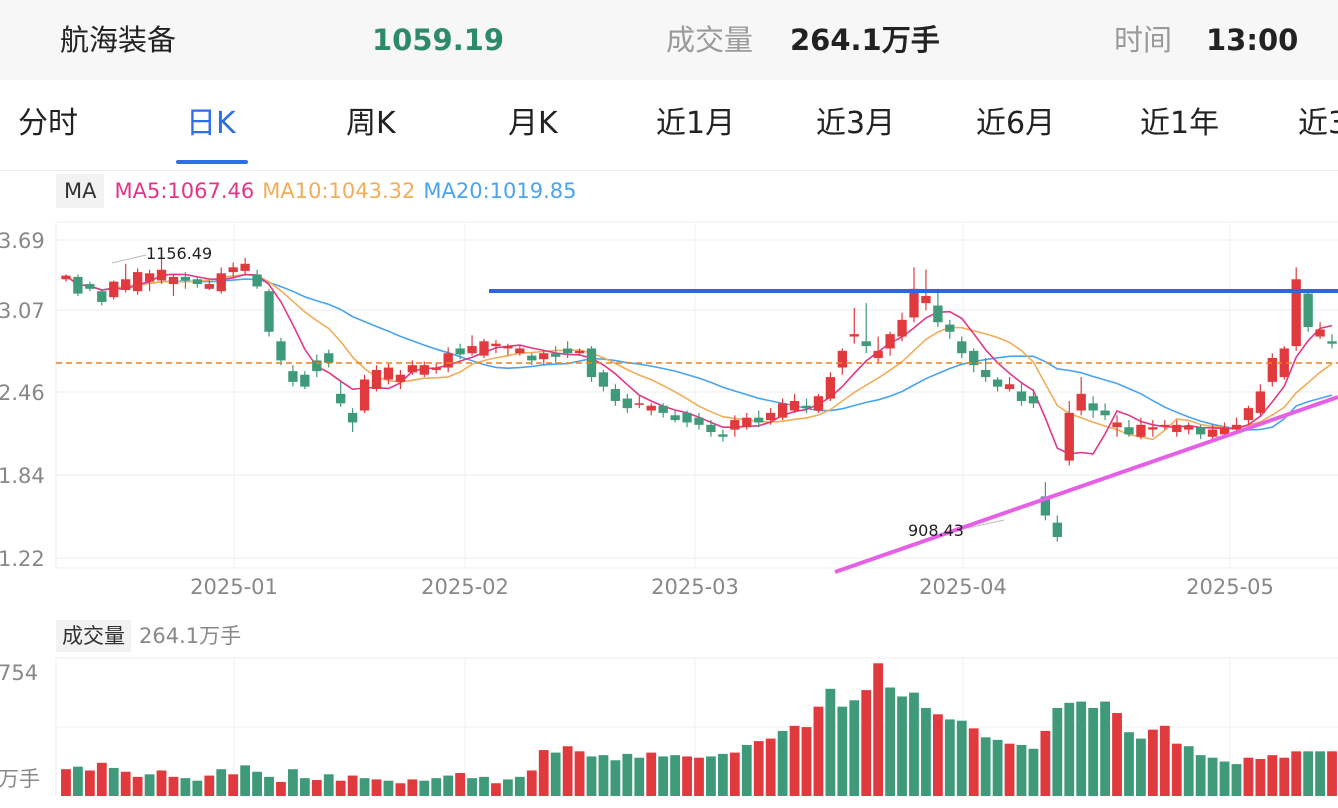 The image size is (1338, 808). What do you see at coordinates (80, 191) in the screenshot?
I see `ma-tag: MA` at bounding box center [80, 191].